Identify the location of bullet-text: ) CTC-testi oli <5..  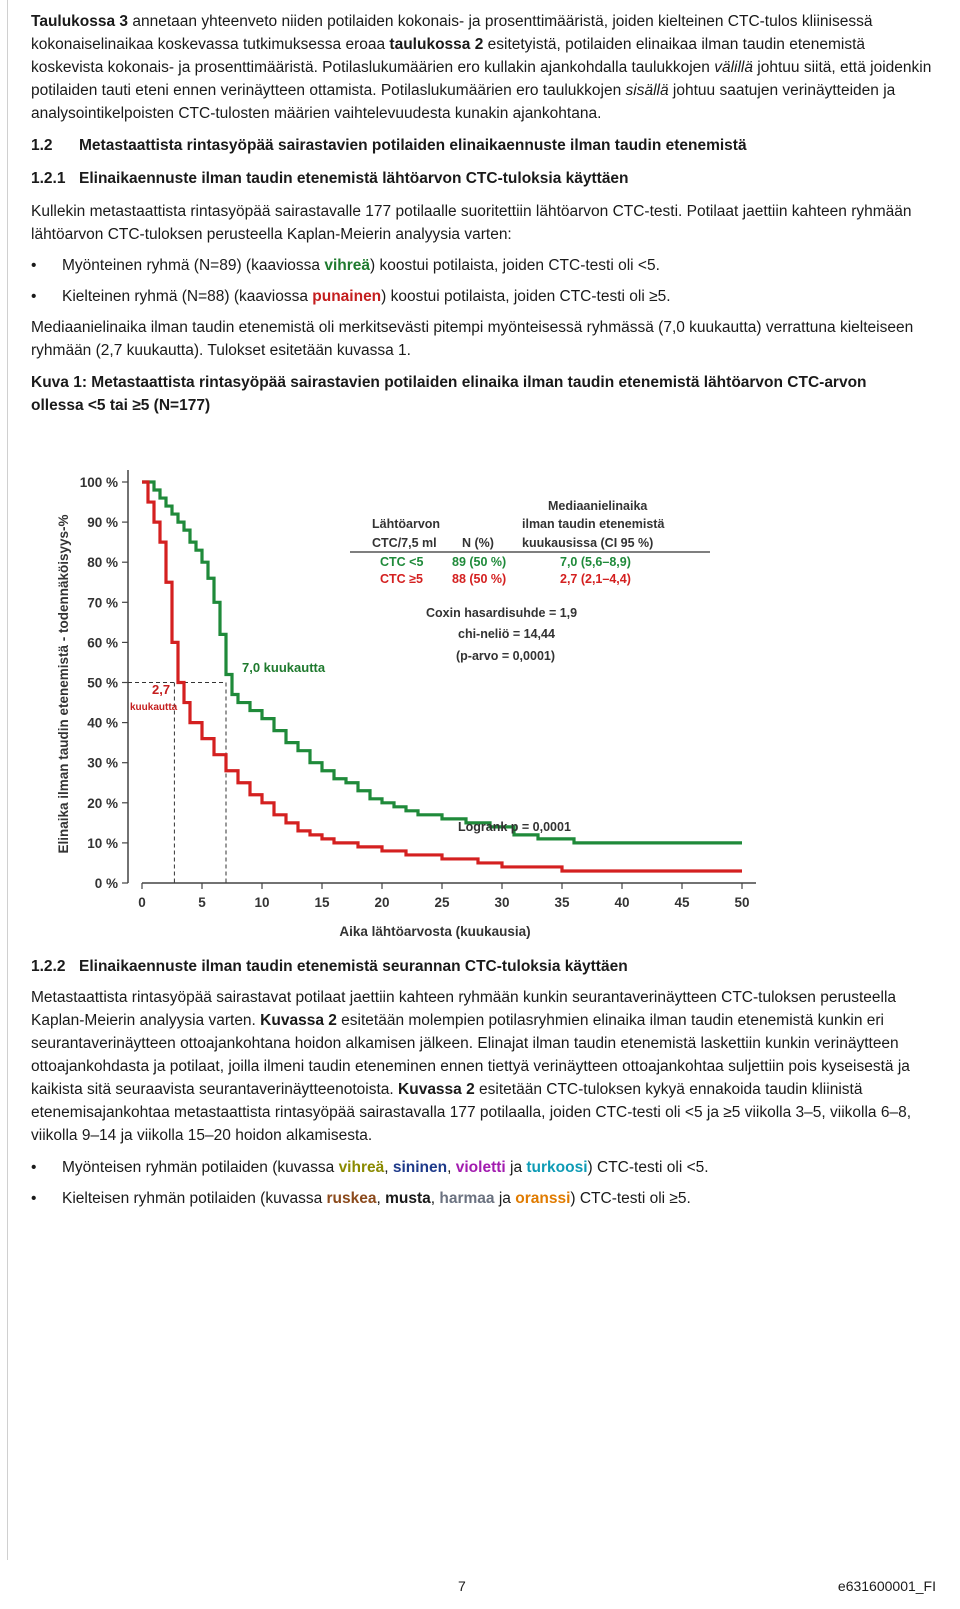
(648, 1167).